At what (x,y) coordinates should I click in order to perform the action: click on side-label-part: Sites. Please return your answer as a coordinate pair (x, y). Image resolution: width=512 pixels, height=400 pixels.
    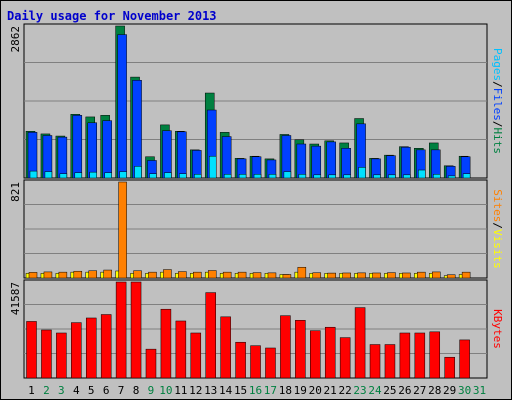
    Looking at the image, I should click on (497, 205).